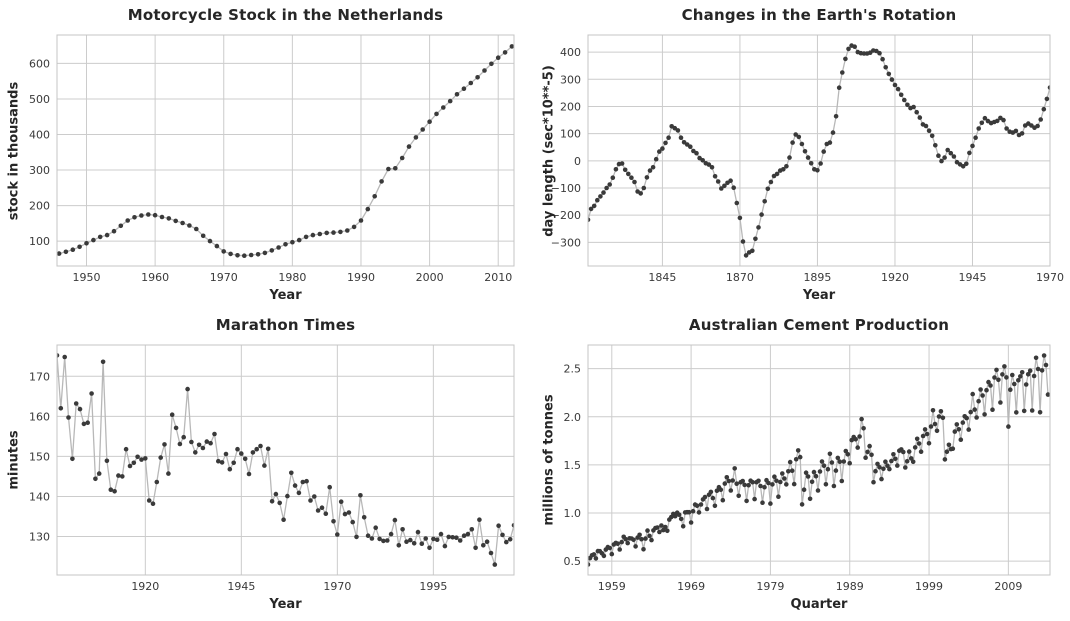 This screenshot has height=621, width=1070. I want to click on y-tick-label: 1.0, so click(573, 513).